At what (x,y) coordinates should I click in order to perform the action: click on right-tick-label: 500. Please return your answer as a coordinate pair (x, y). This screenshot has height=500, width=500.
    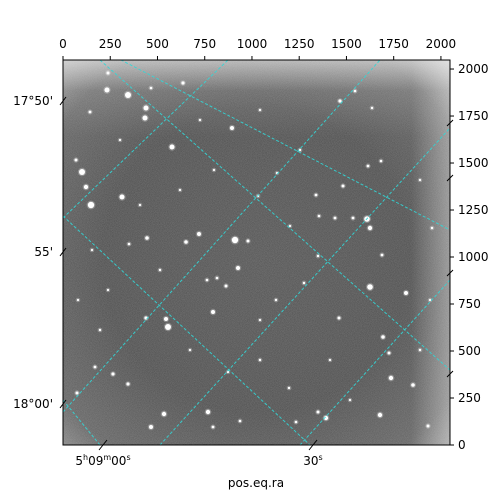
    Looking at the image, I should click on (469, 351).